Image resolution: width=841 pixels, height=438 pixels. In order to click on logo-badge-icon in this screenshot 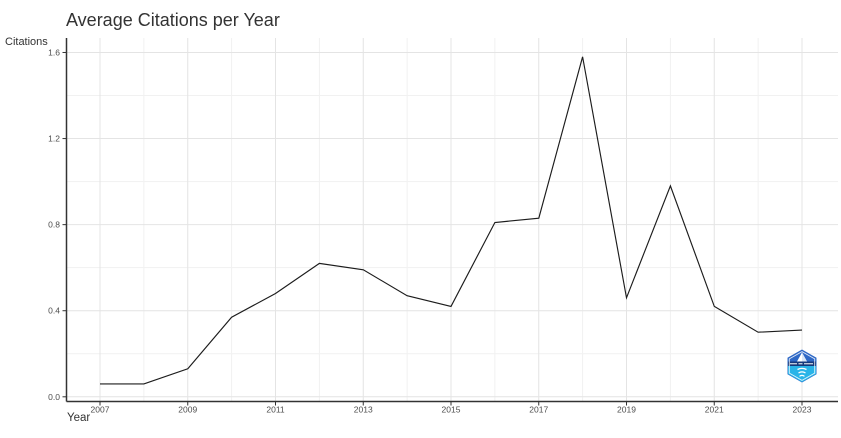, I will do `click(802, 366)`.